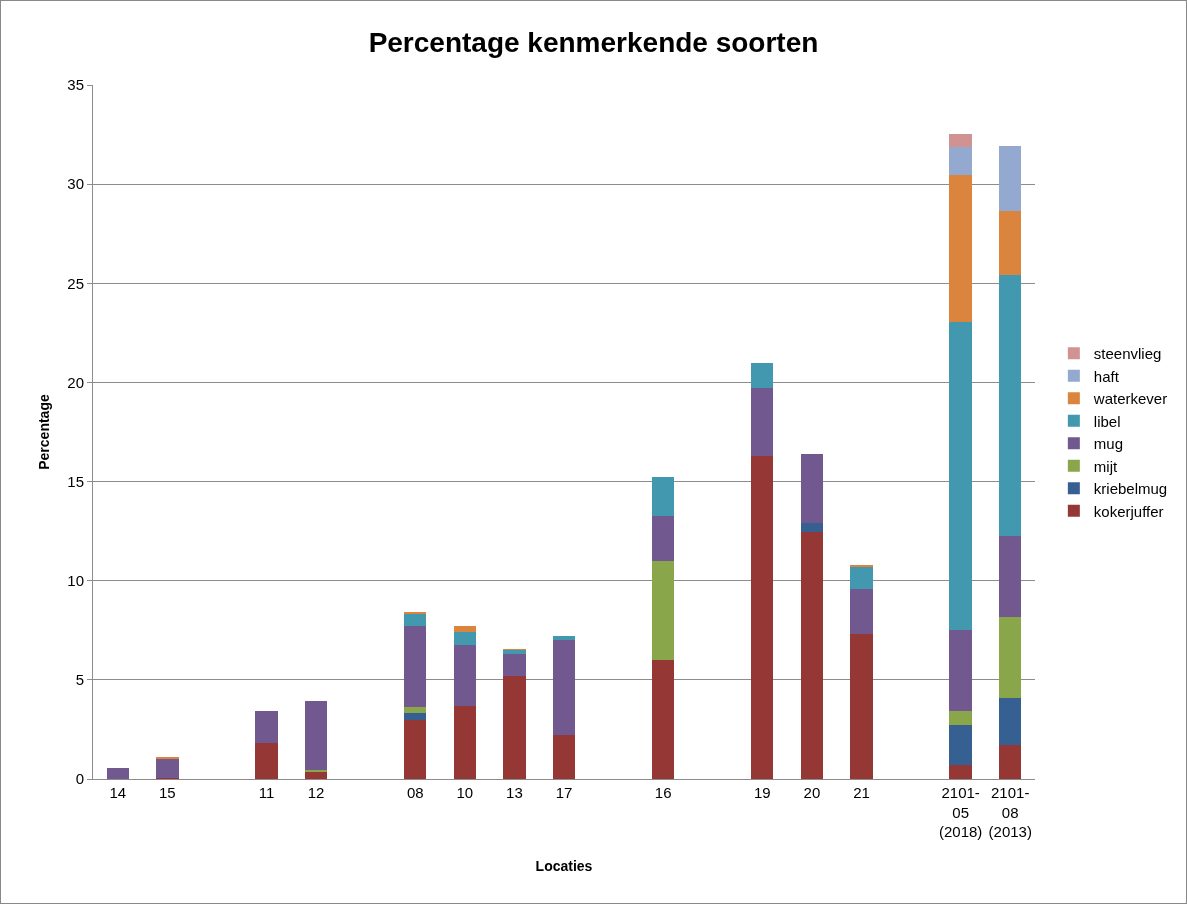 The width and height of the screenshot is (1187, 904). Describe the element at coordinates (1010, 812) in the screenshot. I see `x-tick-label: 2101-08 (2013)` at that location.